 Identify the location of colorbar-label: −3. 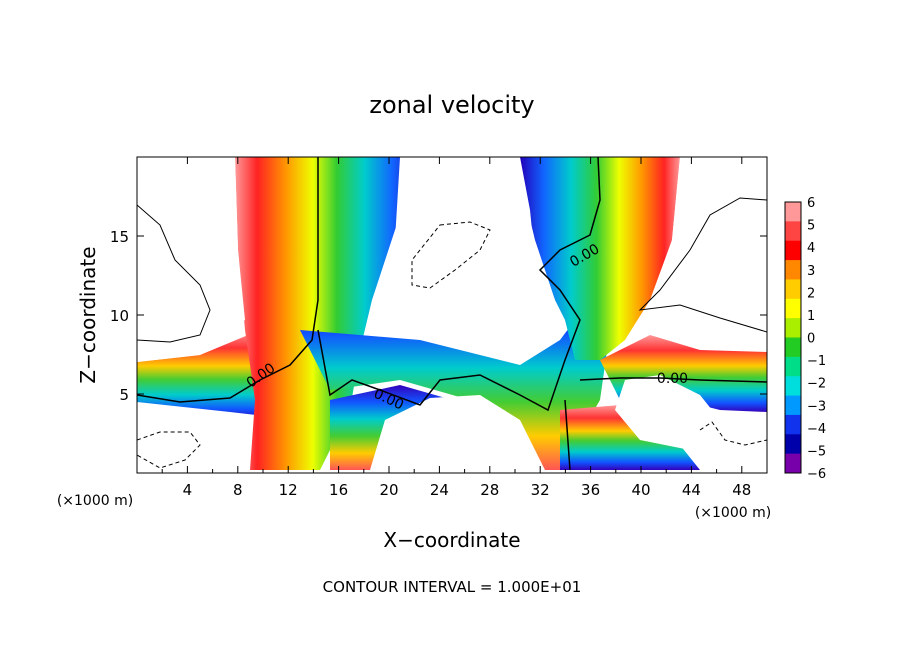
(816, 406).